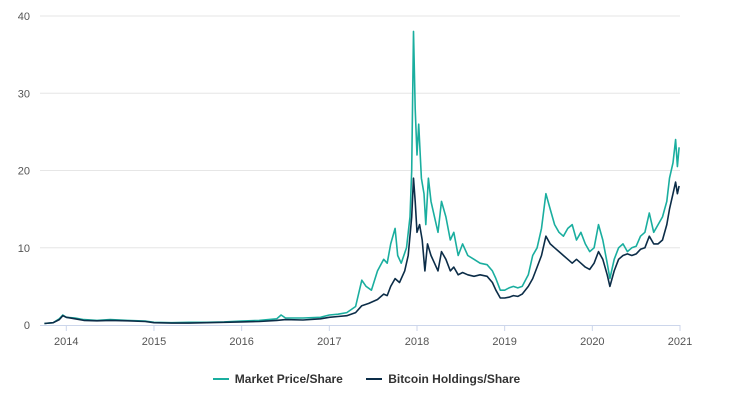  I want to click on legend-label-bitcoin-holdings: Bitcoin Holdings/Share, so click(454, 379).